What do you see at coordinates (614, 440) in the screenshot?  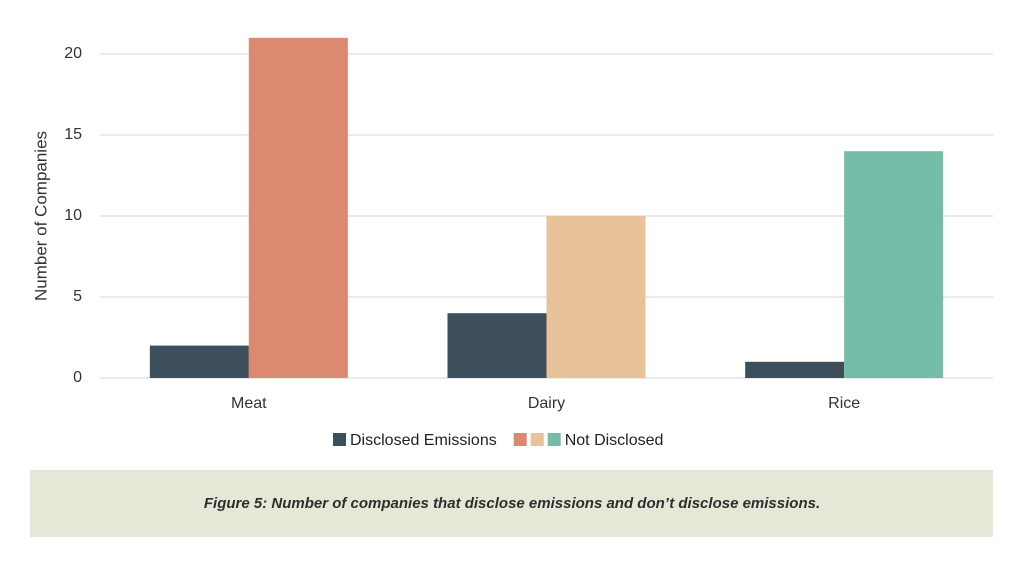 I see `legend-label: Not Disclosed` at bounding box center [614, 440].